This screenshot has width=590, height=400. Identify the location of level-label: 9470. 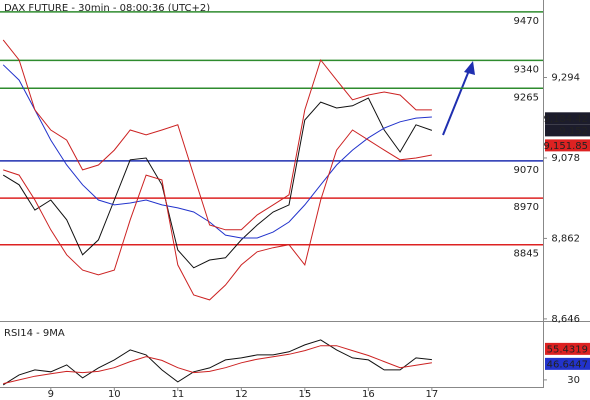
(526, 21).